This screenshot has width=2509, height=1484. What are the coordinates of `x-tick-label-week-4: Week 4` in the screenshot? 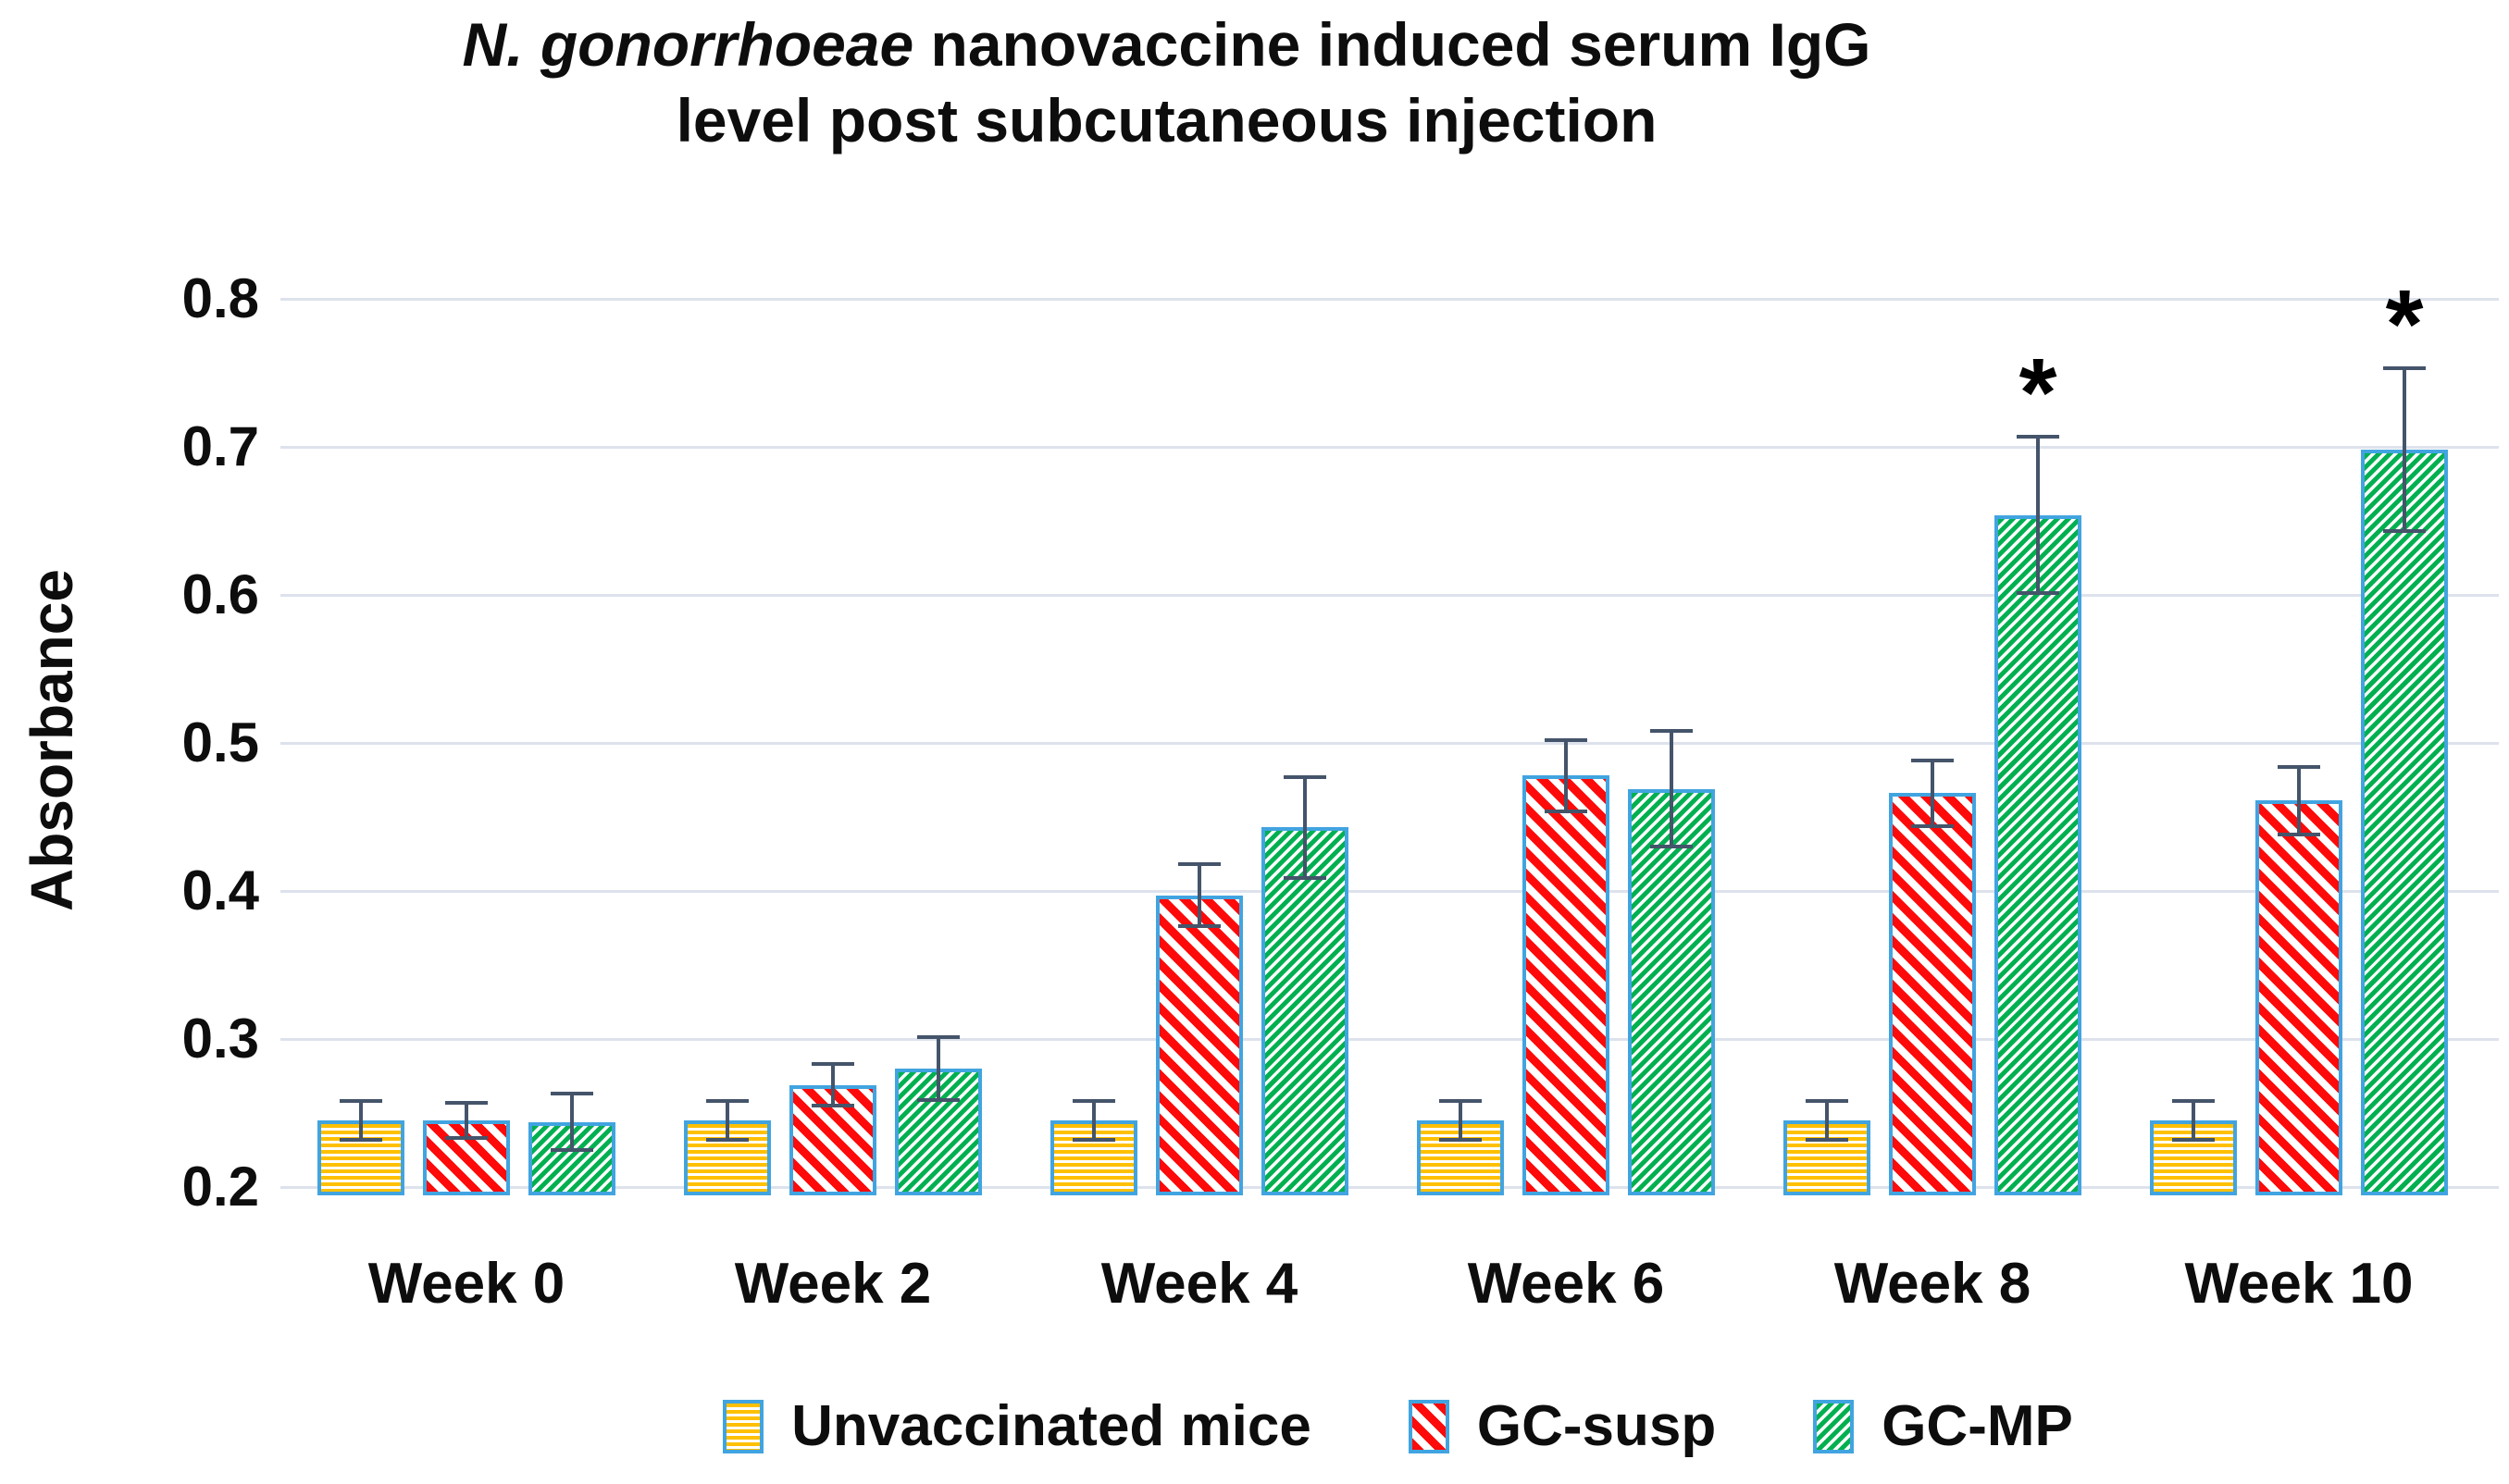 It's located at (1199, 1284).